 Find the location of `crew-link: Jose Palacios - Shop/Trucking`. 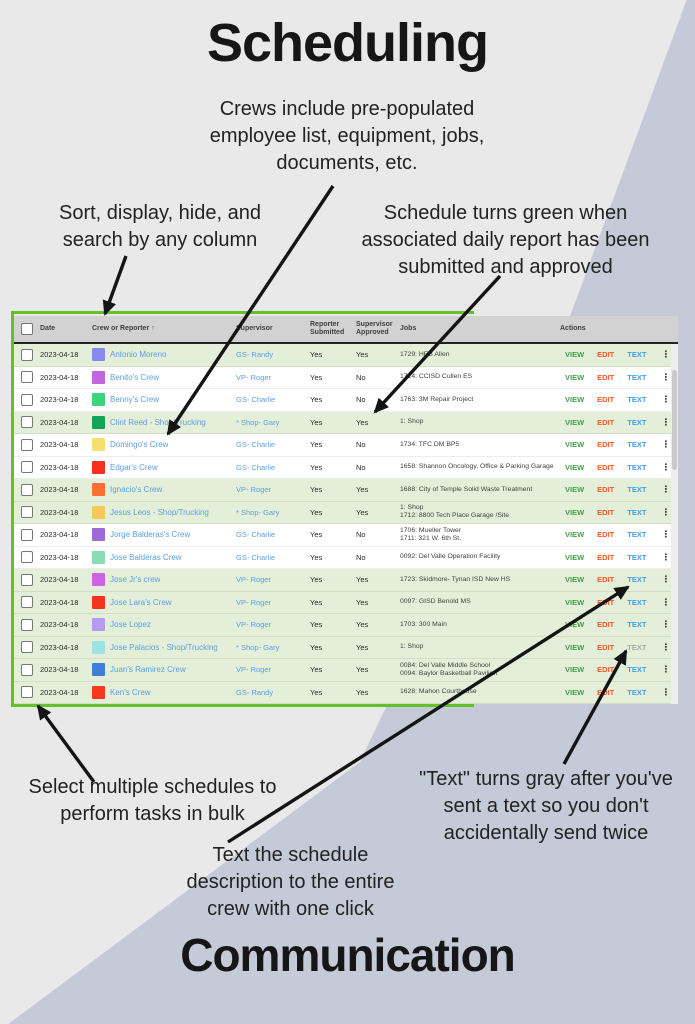

crew-link: Jose Palacios - Shop/Trucking is located at coordinates (164, 647).